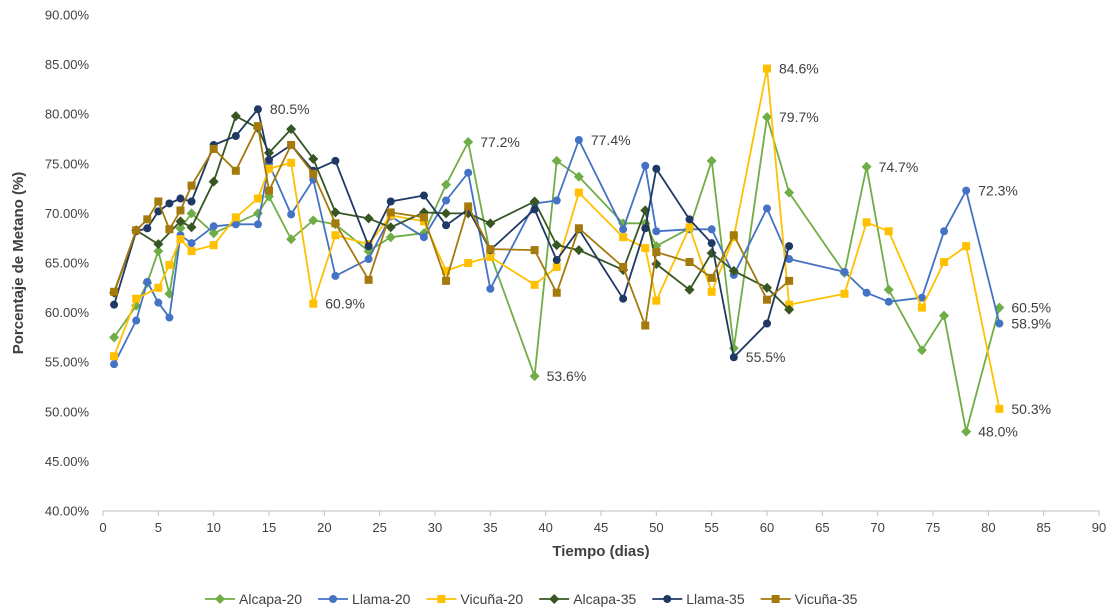 The height and width of the screenshot is (614, 1113). What do you see at coordinates (604, 599) in the screenshot?
I see `legend-label: Alcapa-35` at bounding box center [604, 599].